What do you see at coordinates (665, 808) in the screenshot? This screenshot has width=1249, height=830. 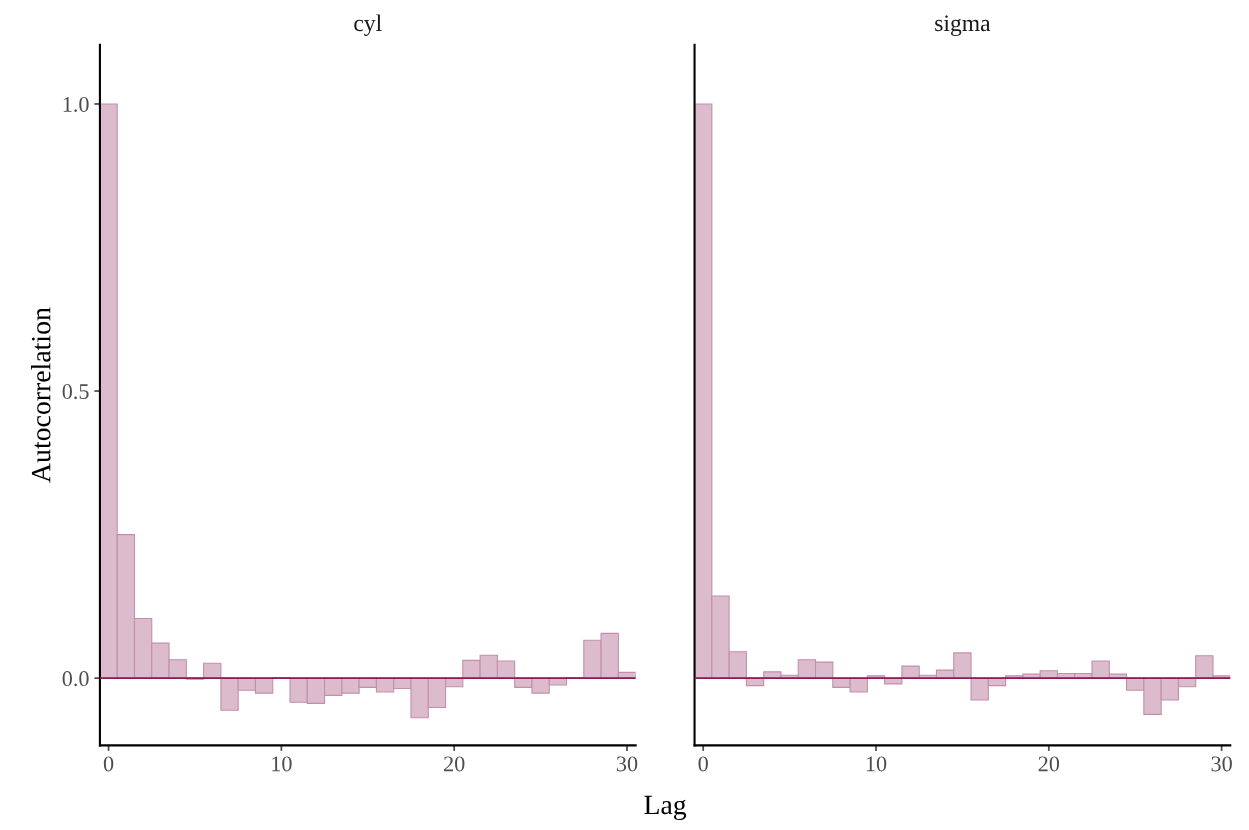 I see `x-axis-title: Lag` at bounding box center [665, 808].